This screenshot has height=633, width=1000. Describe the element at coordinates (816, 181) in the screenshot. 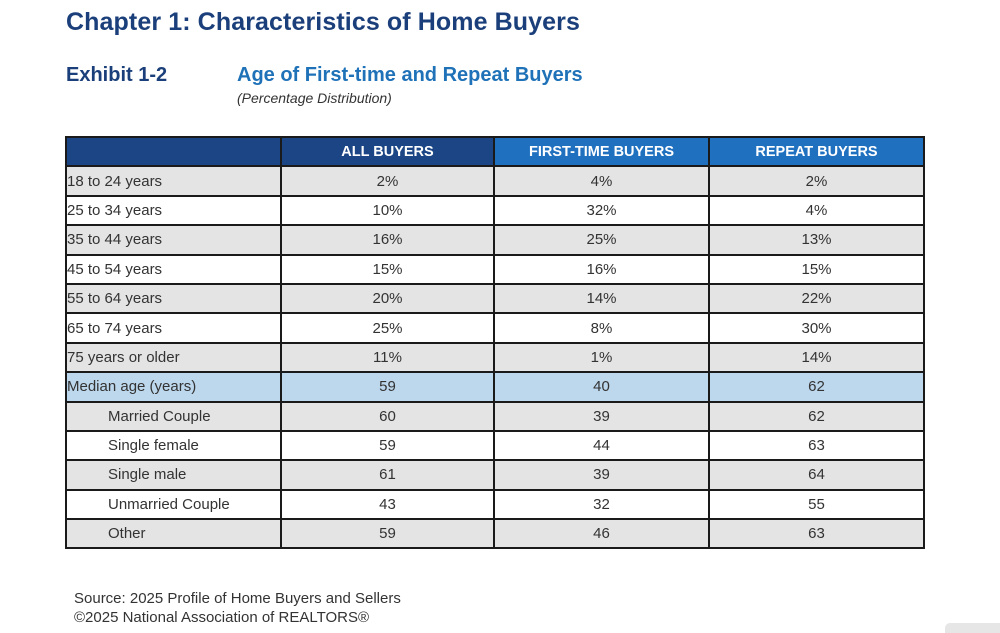

I see `cell-repeat: 2%` at that location.